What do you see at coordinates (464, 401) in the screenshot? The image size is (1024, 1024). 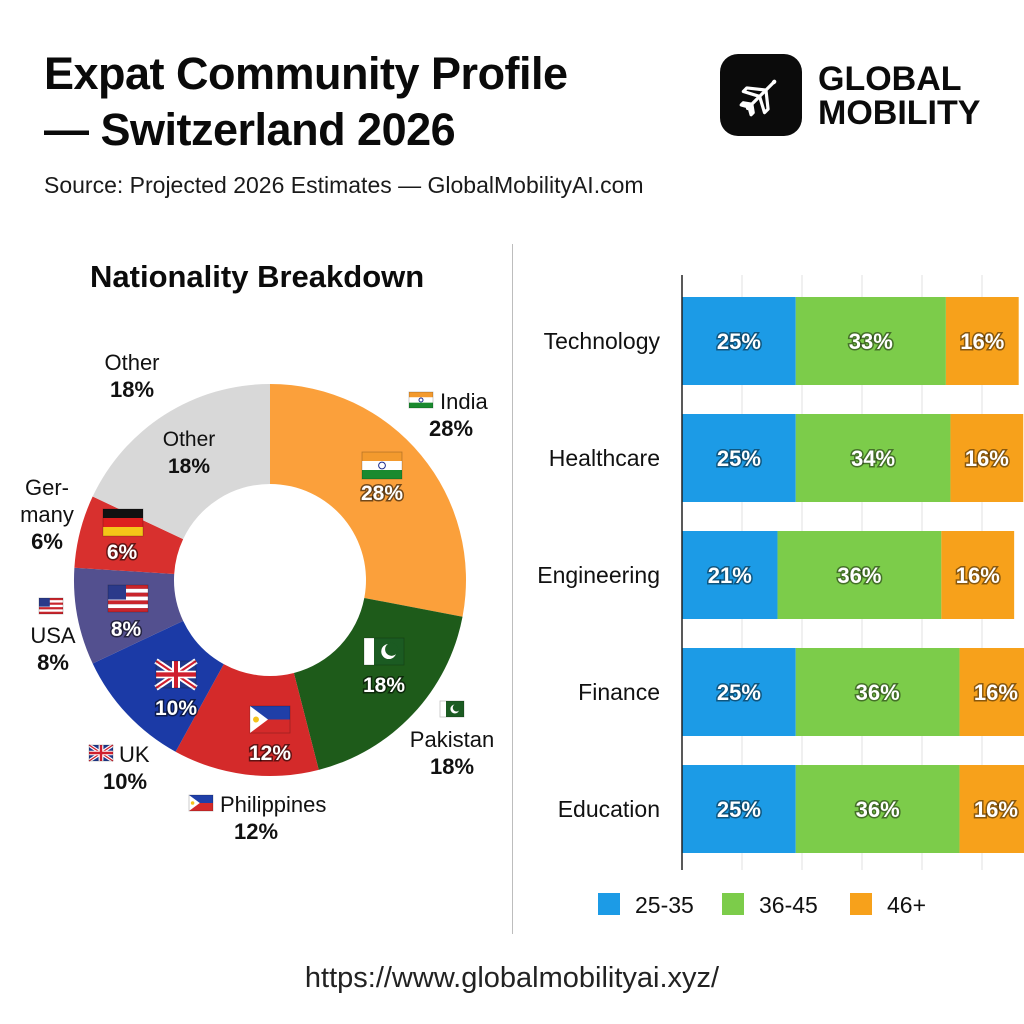 I see `outer-label-india: India` at bounding box center [464, 401].